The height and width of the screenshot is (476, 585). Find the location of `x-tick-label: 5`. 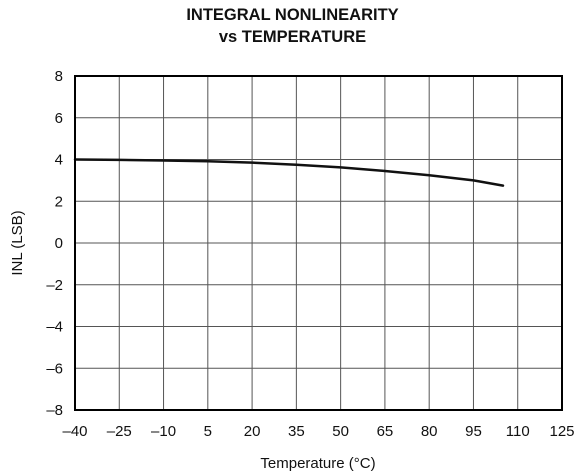

x-tick-label: 5 is located at coordinates (208, 431).